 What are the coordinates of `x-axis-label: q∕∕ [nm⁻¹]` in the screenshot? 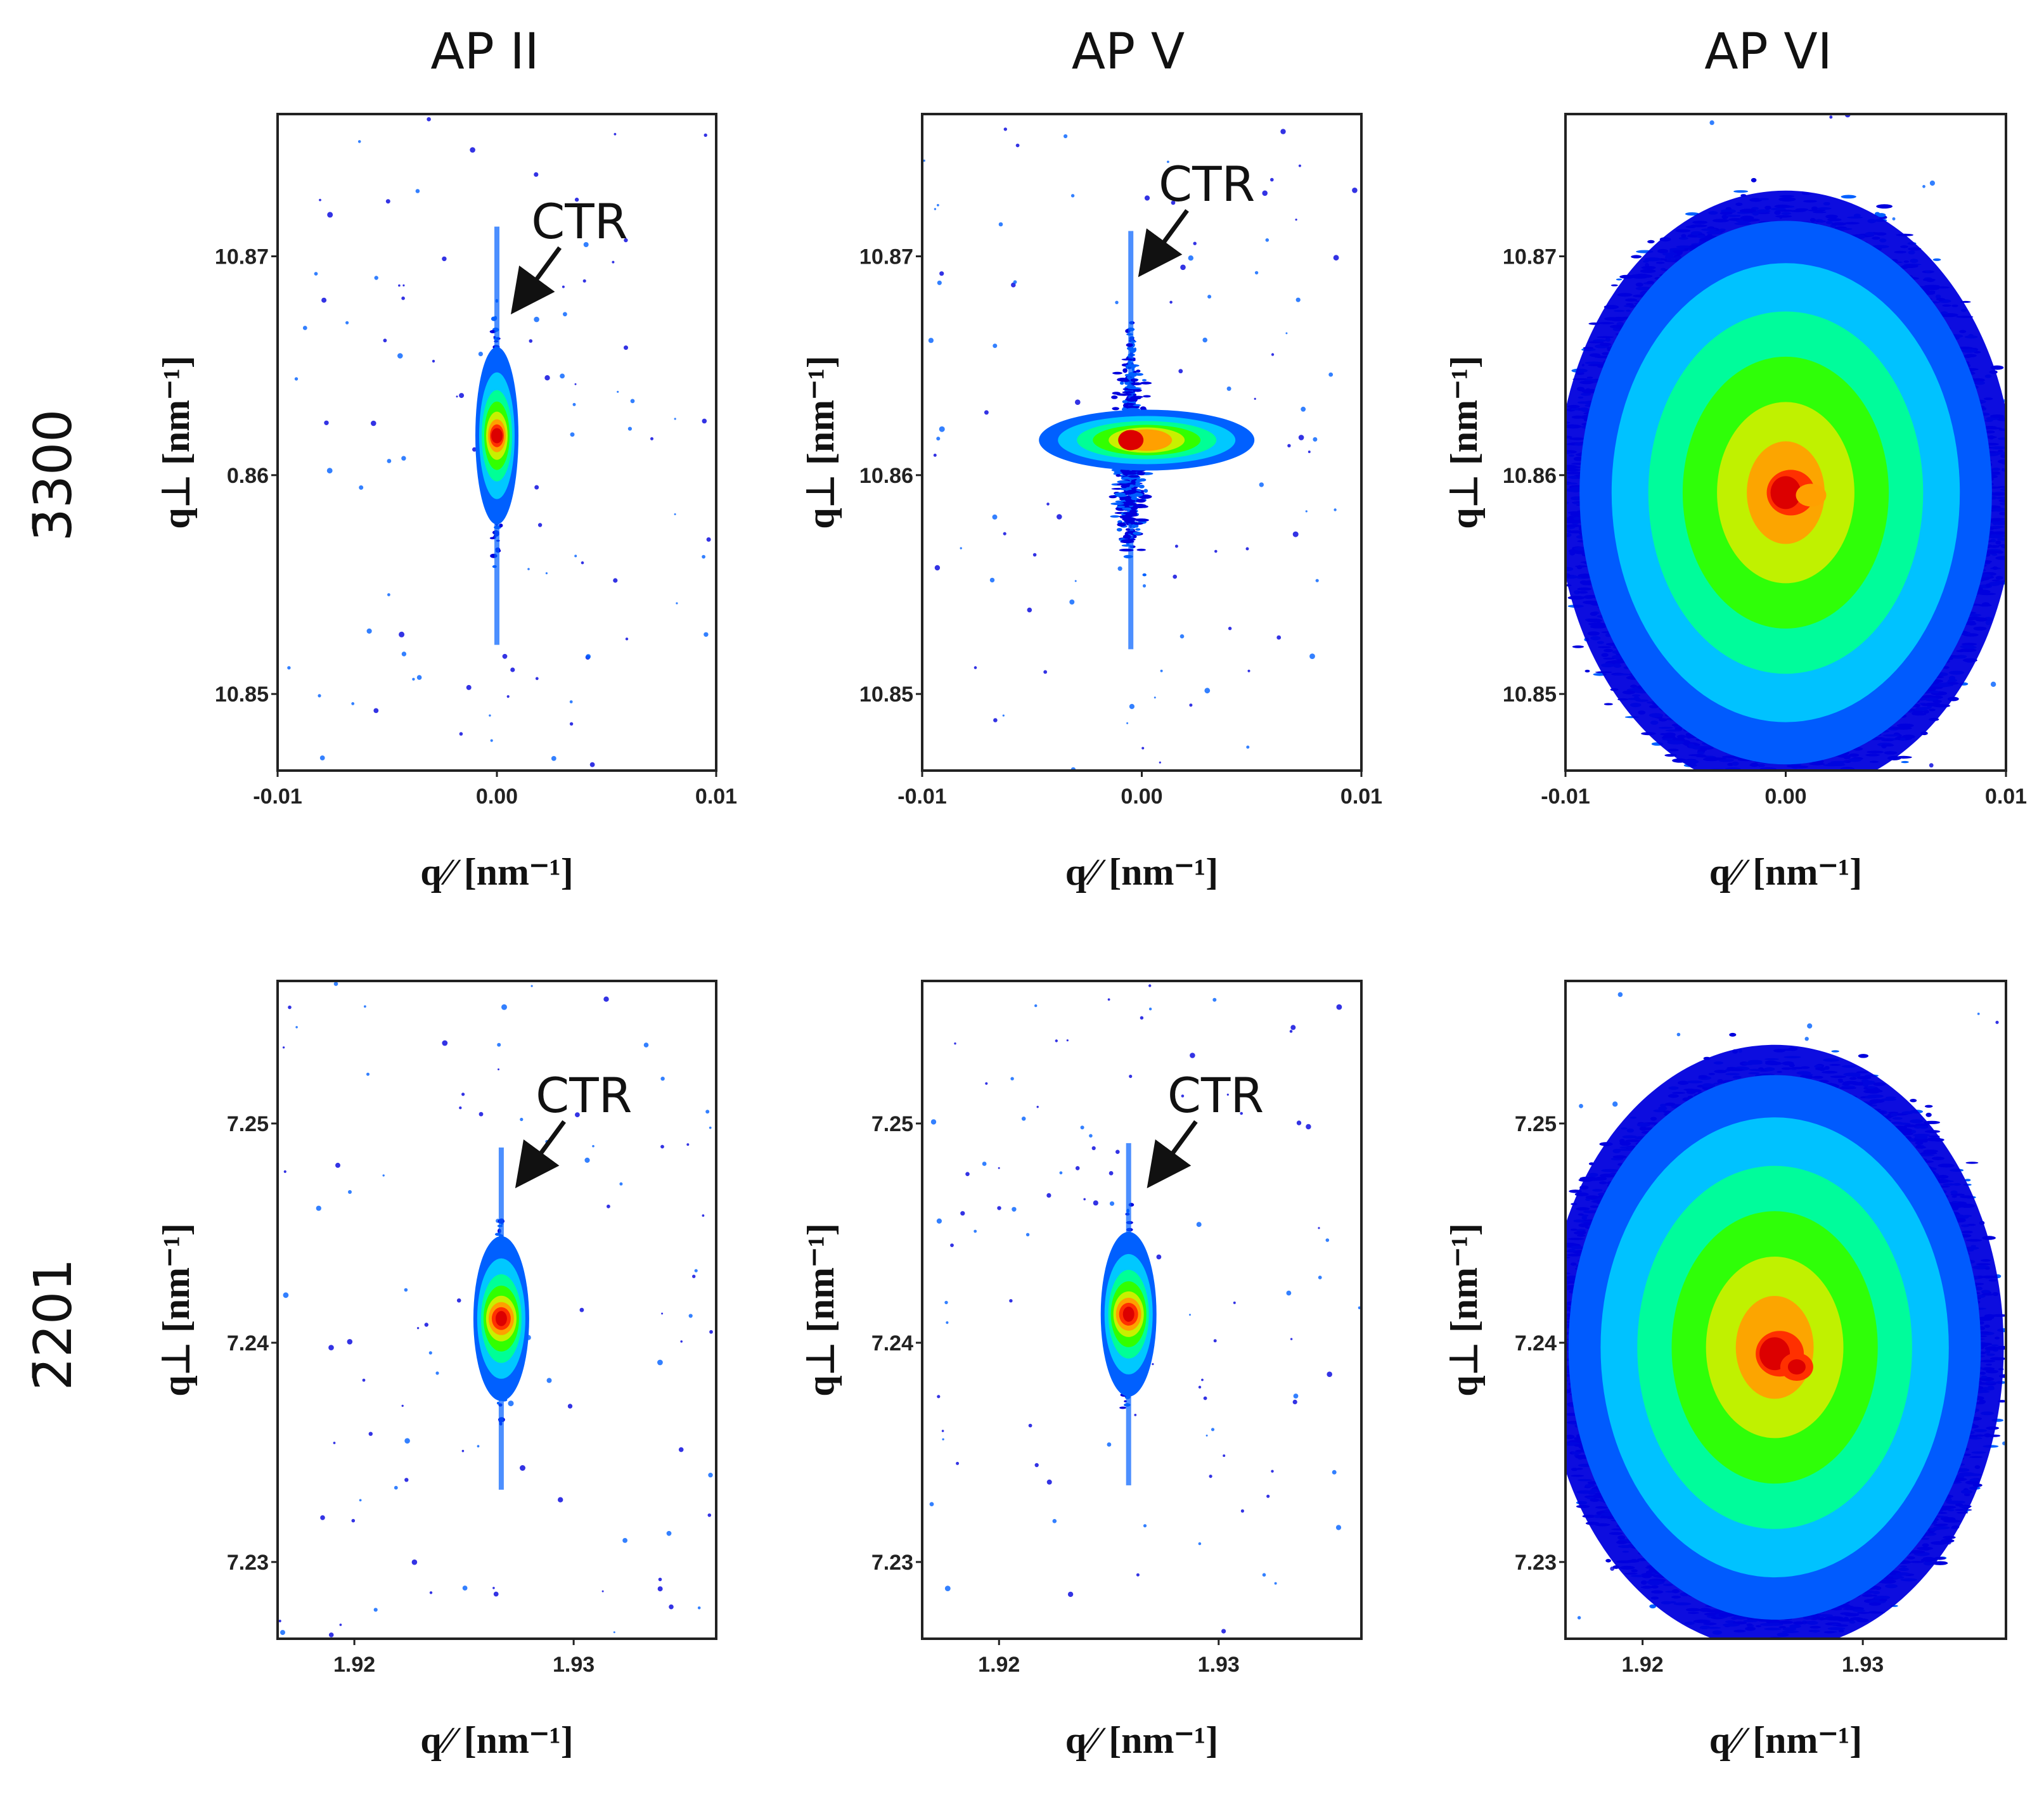 It's located at (496, 872).